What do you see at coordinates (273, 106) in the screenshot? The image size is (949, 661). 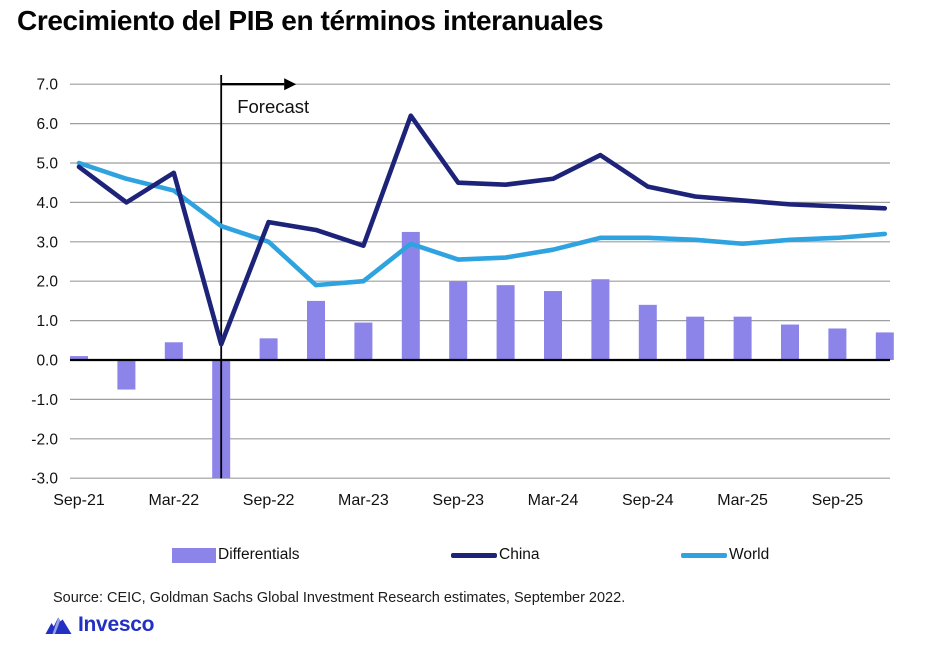 I see `forecast-label: Forecast` at bounding box center [273, 106].